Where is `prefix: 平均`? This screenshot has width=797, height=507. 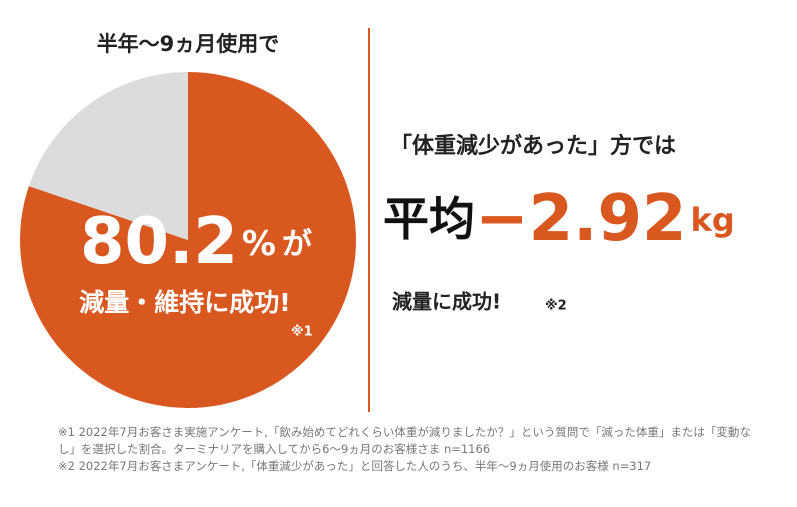 prefix: 平均 is located at coordinates (429, 219).